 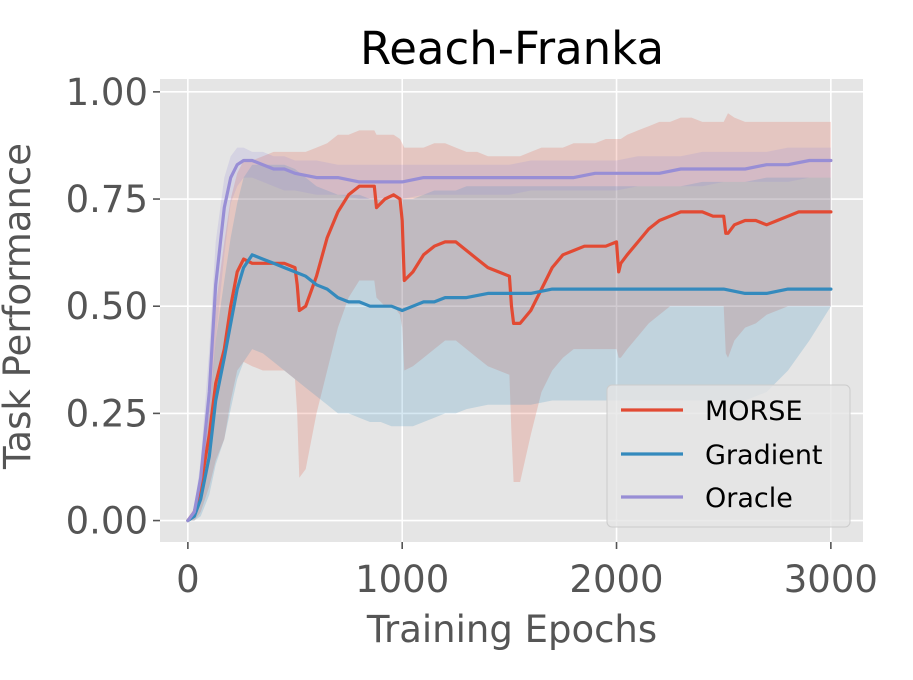 What do you see at coordinates (616, 579) in the screenshot?
I see `x-tick-label: 2000` at bounding box center [616, 579].